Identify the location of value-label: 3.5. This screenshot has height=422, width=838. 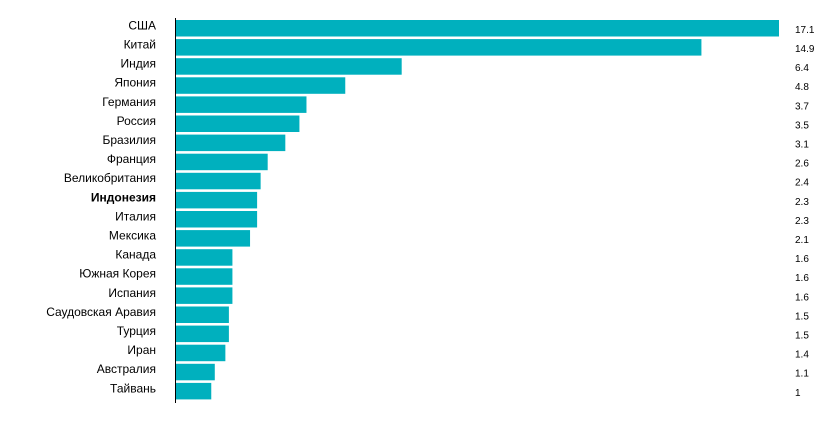
(802, 125).